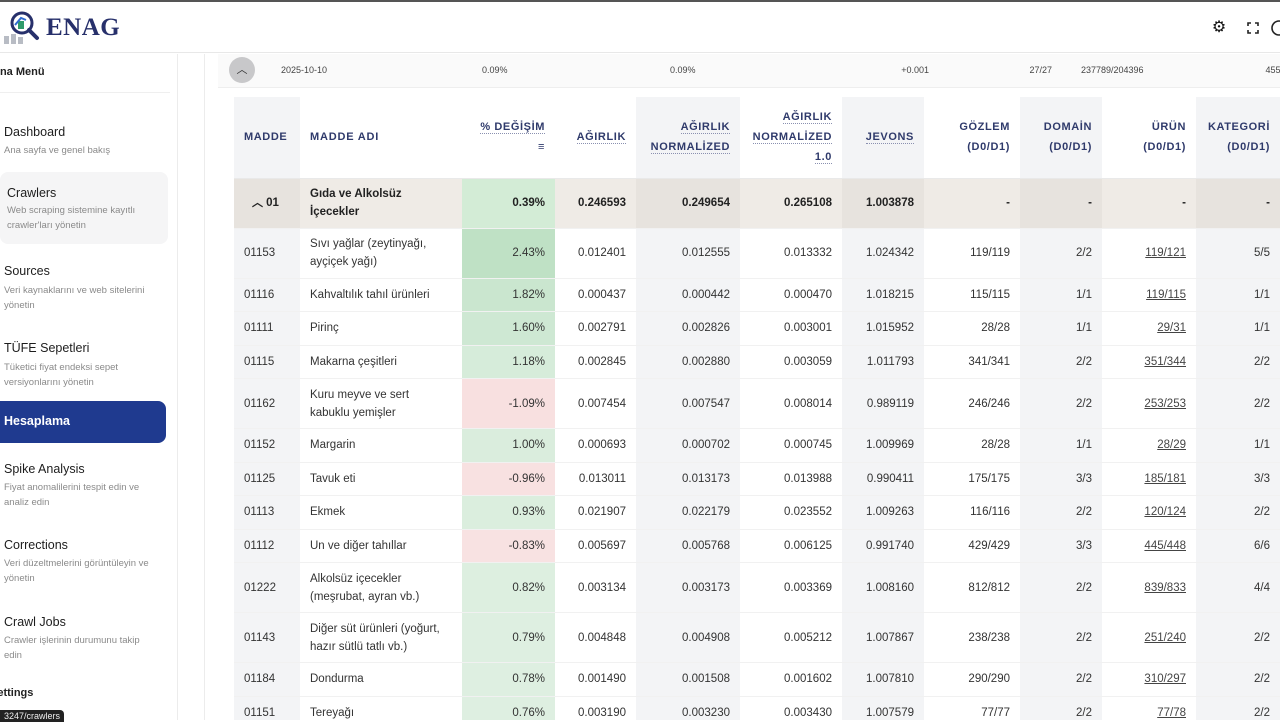  What do you see at coordinates (345, 137) in the screenshot?
I see `column-header-label: MADDE ADI` at bounding box center [345, 137].